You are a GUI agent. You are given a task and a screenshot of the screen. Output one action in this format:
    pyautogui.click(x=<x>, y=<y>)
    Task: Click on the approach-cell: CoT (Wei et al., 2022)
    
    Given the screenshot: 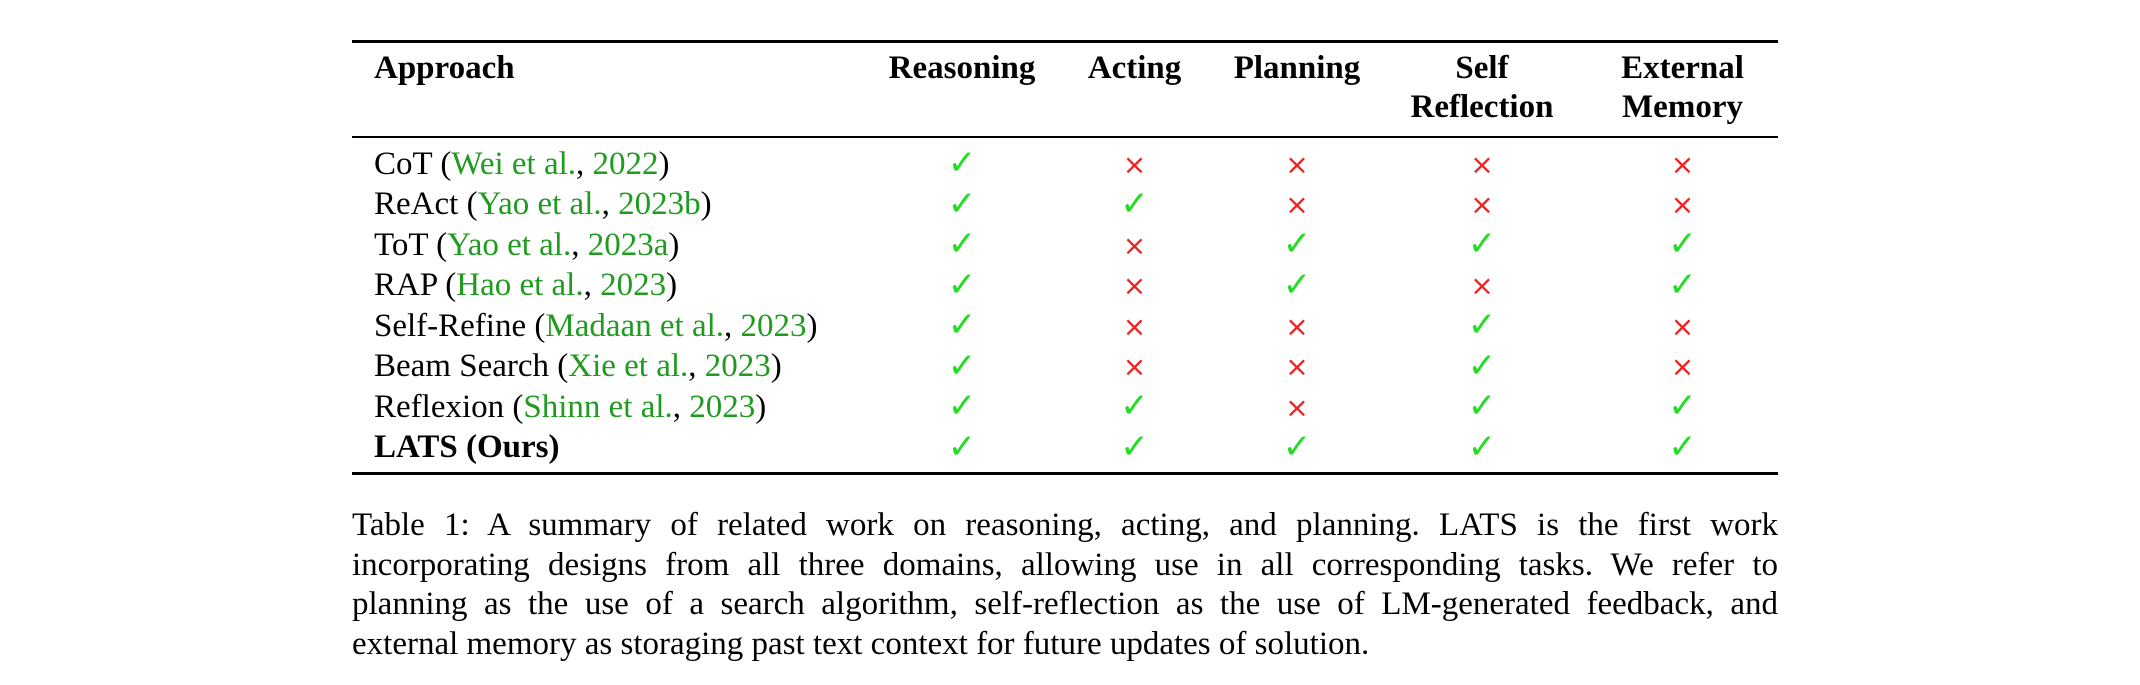 What is the action you would take?
    pyautogui.click(x=612, y=161)
    